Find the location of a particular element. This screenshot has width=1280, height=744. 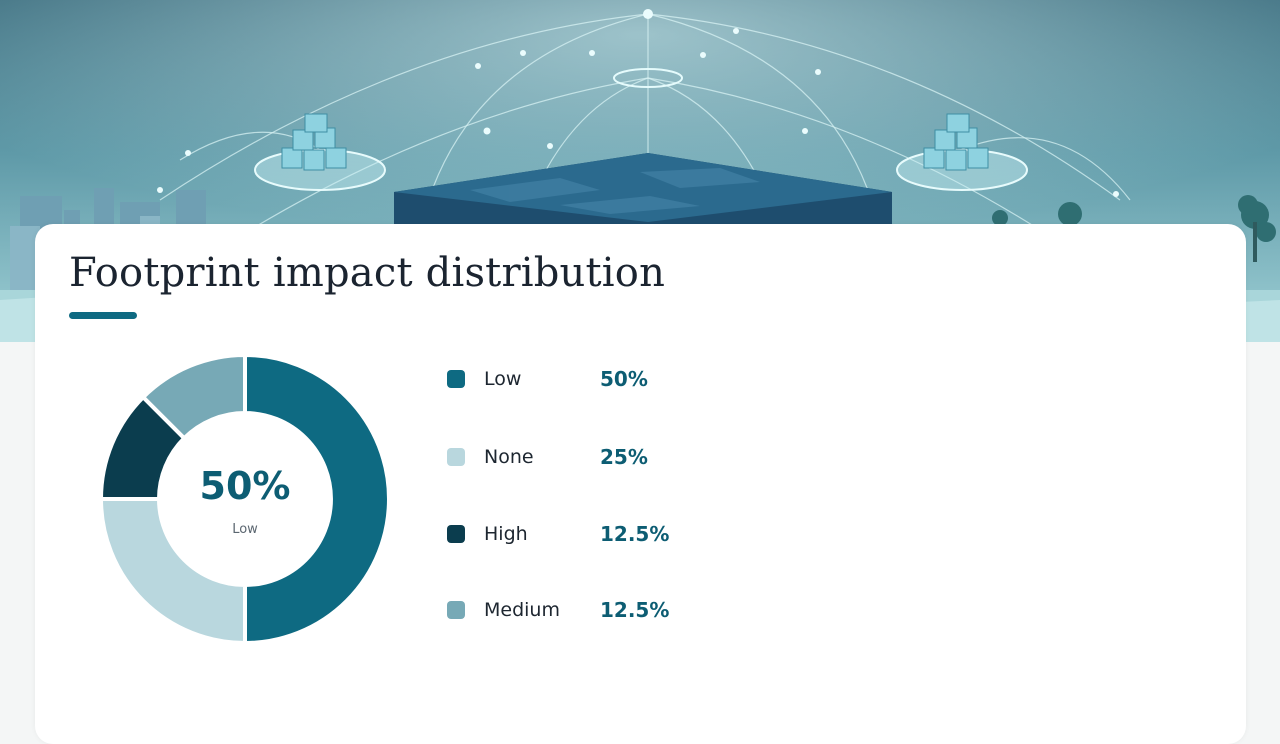

legend-value: 50% is located at coordinates (624, 379).